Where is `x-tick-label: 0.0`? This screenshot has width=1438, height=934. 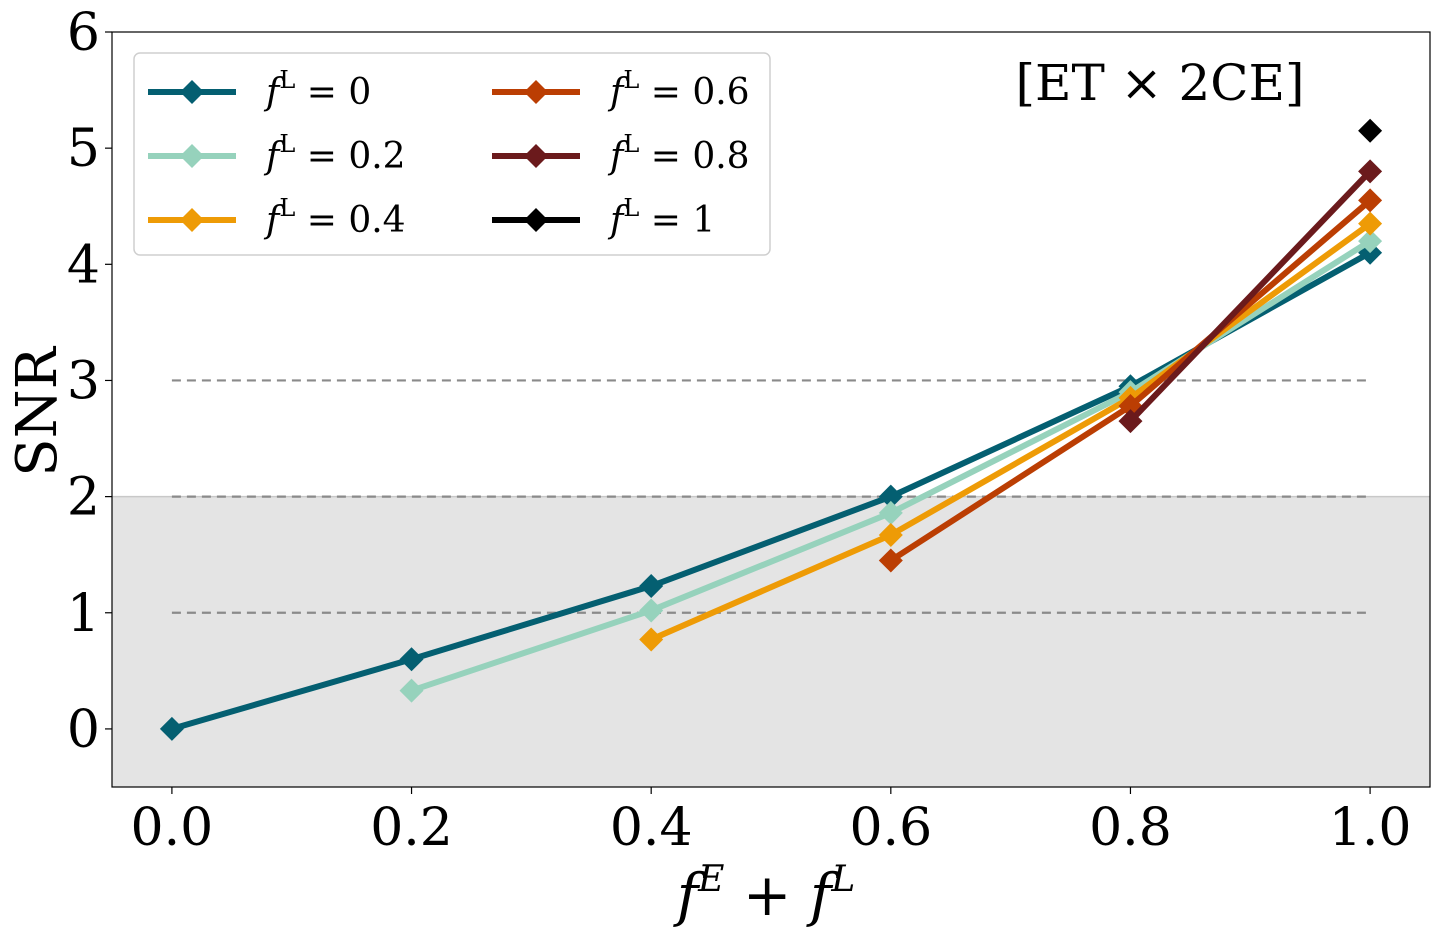
x-tick-label: 0.0 is located at coordinates (172, 828).